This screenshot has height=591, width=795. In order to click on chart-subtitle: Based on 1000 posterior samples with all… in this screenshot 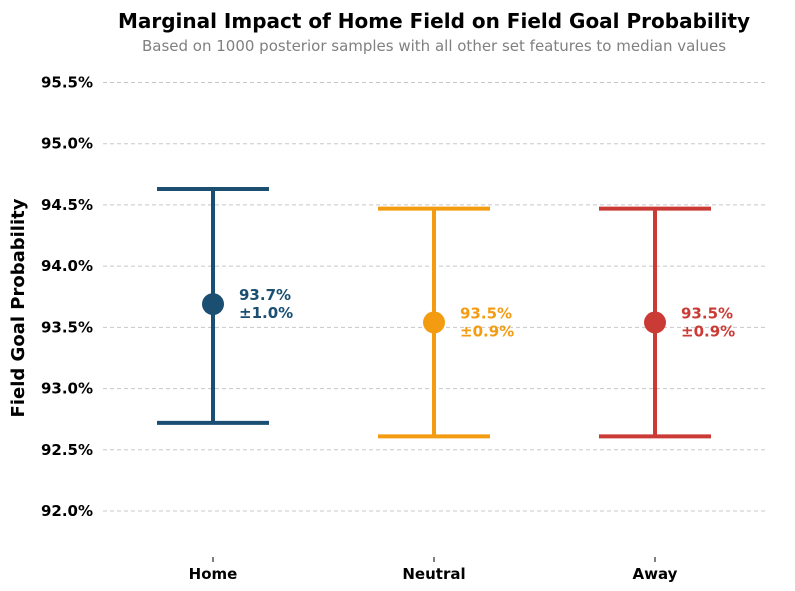, I will do `click(434, 46)`.